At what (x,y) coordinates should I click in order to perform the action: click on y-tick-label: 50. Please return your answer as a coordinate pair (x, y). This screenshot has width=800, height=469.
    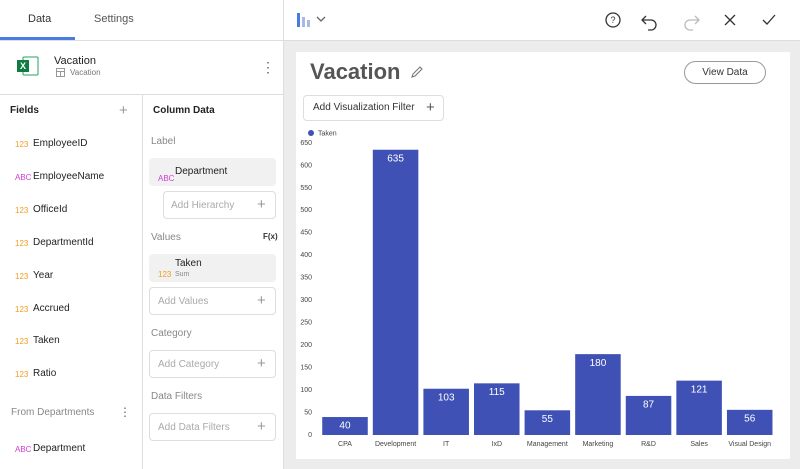
    Looking at the image, I should click on (308, 412).